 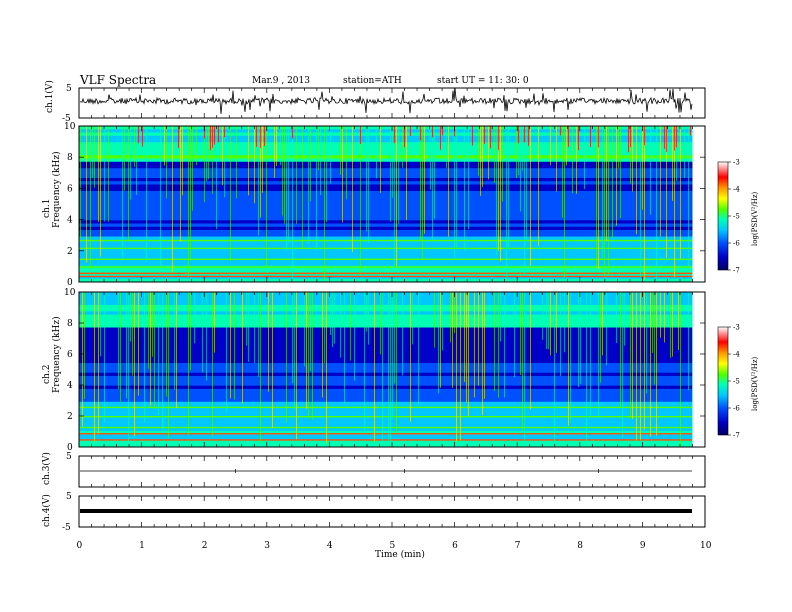 I want to click on header-date: Mar.9 , 2013, so click(x=281, y=81).